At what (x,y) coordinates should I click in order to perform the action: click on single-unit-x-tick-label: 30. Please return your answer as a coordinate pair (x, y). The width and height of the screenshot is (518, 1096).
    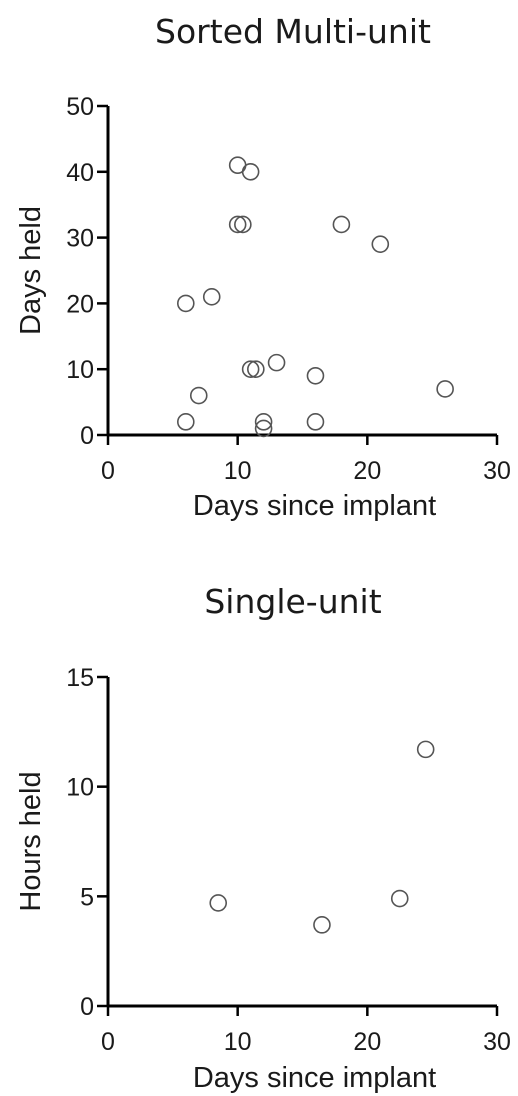
    Looking at the image, I should click on (497, 1042).